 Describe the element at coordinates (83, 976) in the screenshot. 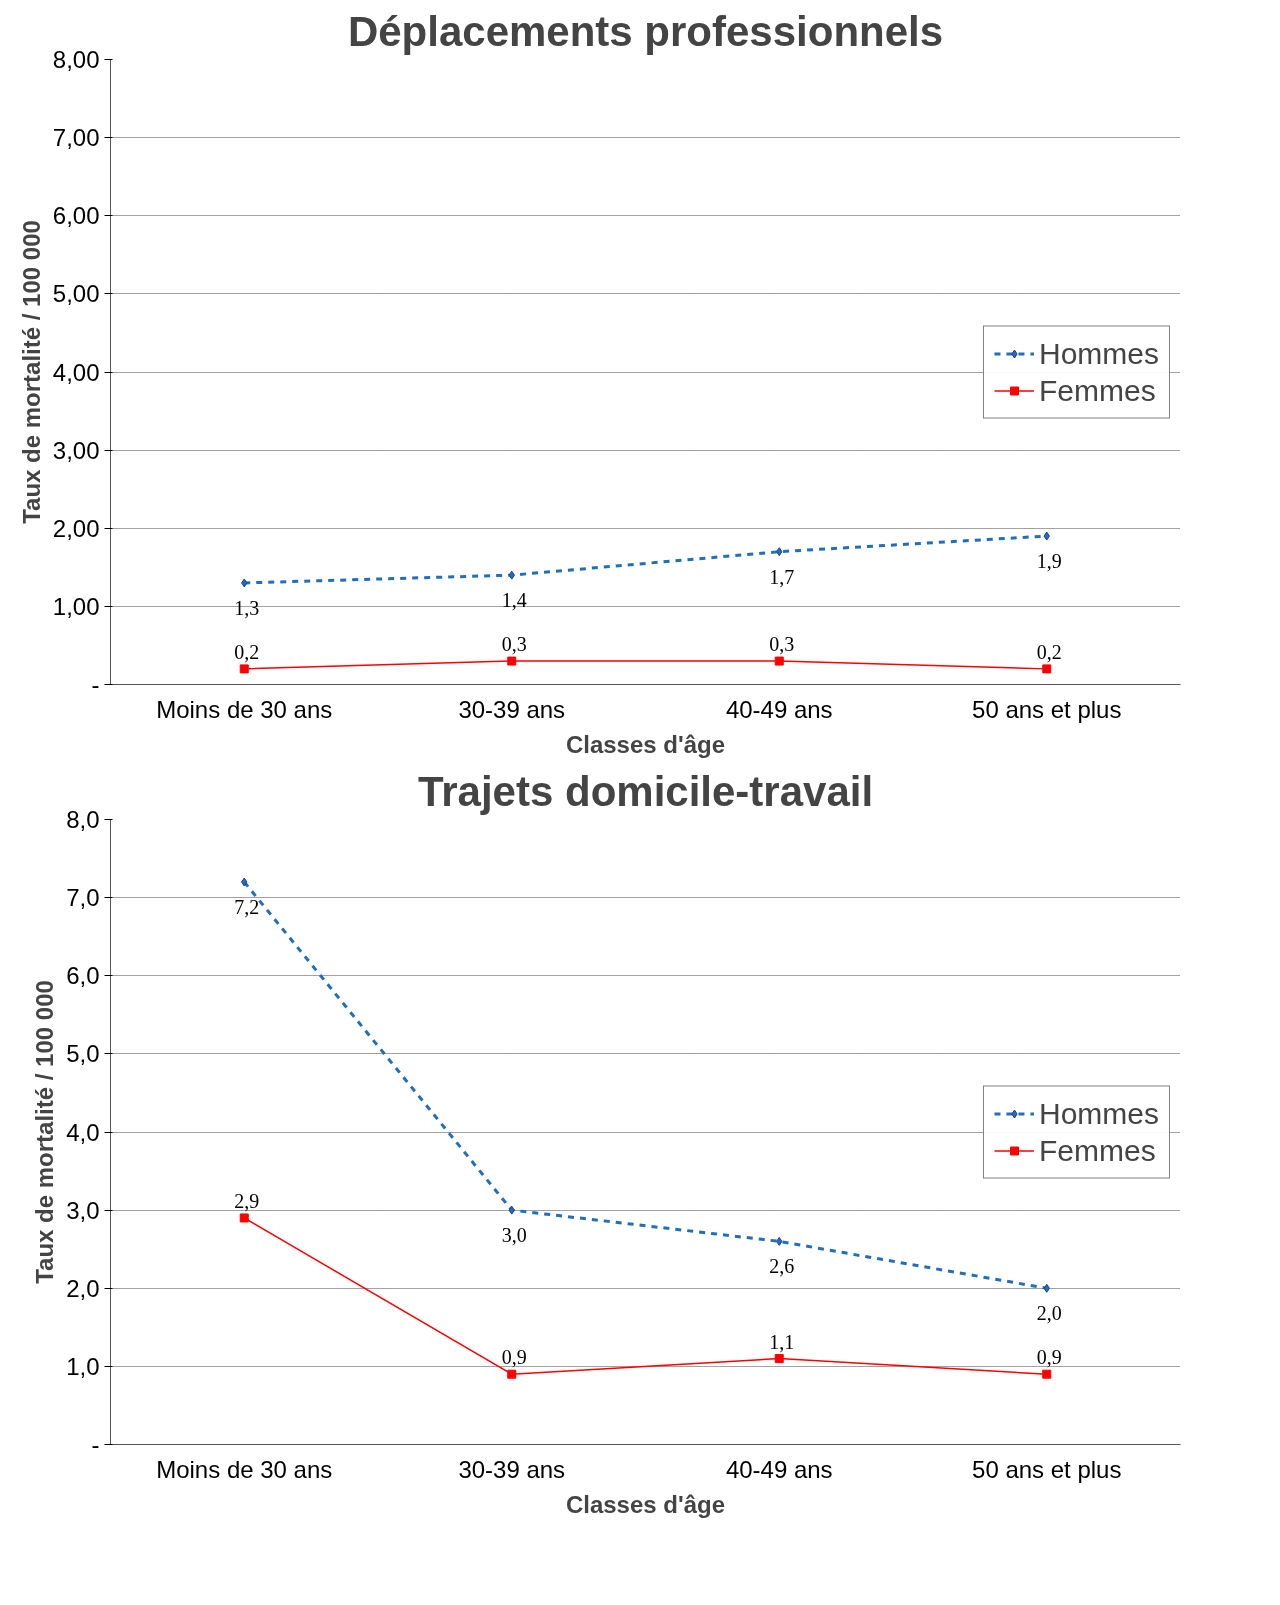

I see `y-tick-label: 6,0` at that location.